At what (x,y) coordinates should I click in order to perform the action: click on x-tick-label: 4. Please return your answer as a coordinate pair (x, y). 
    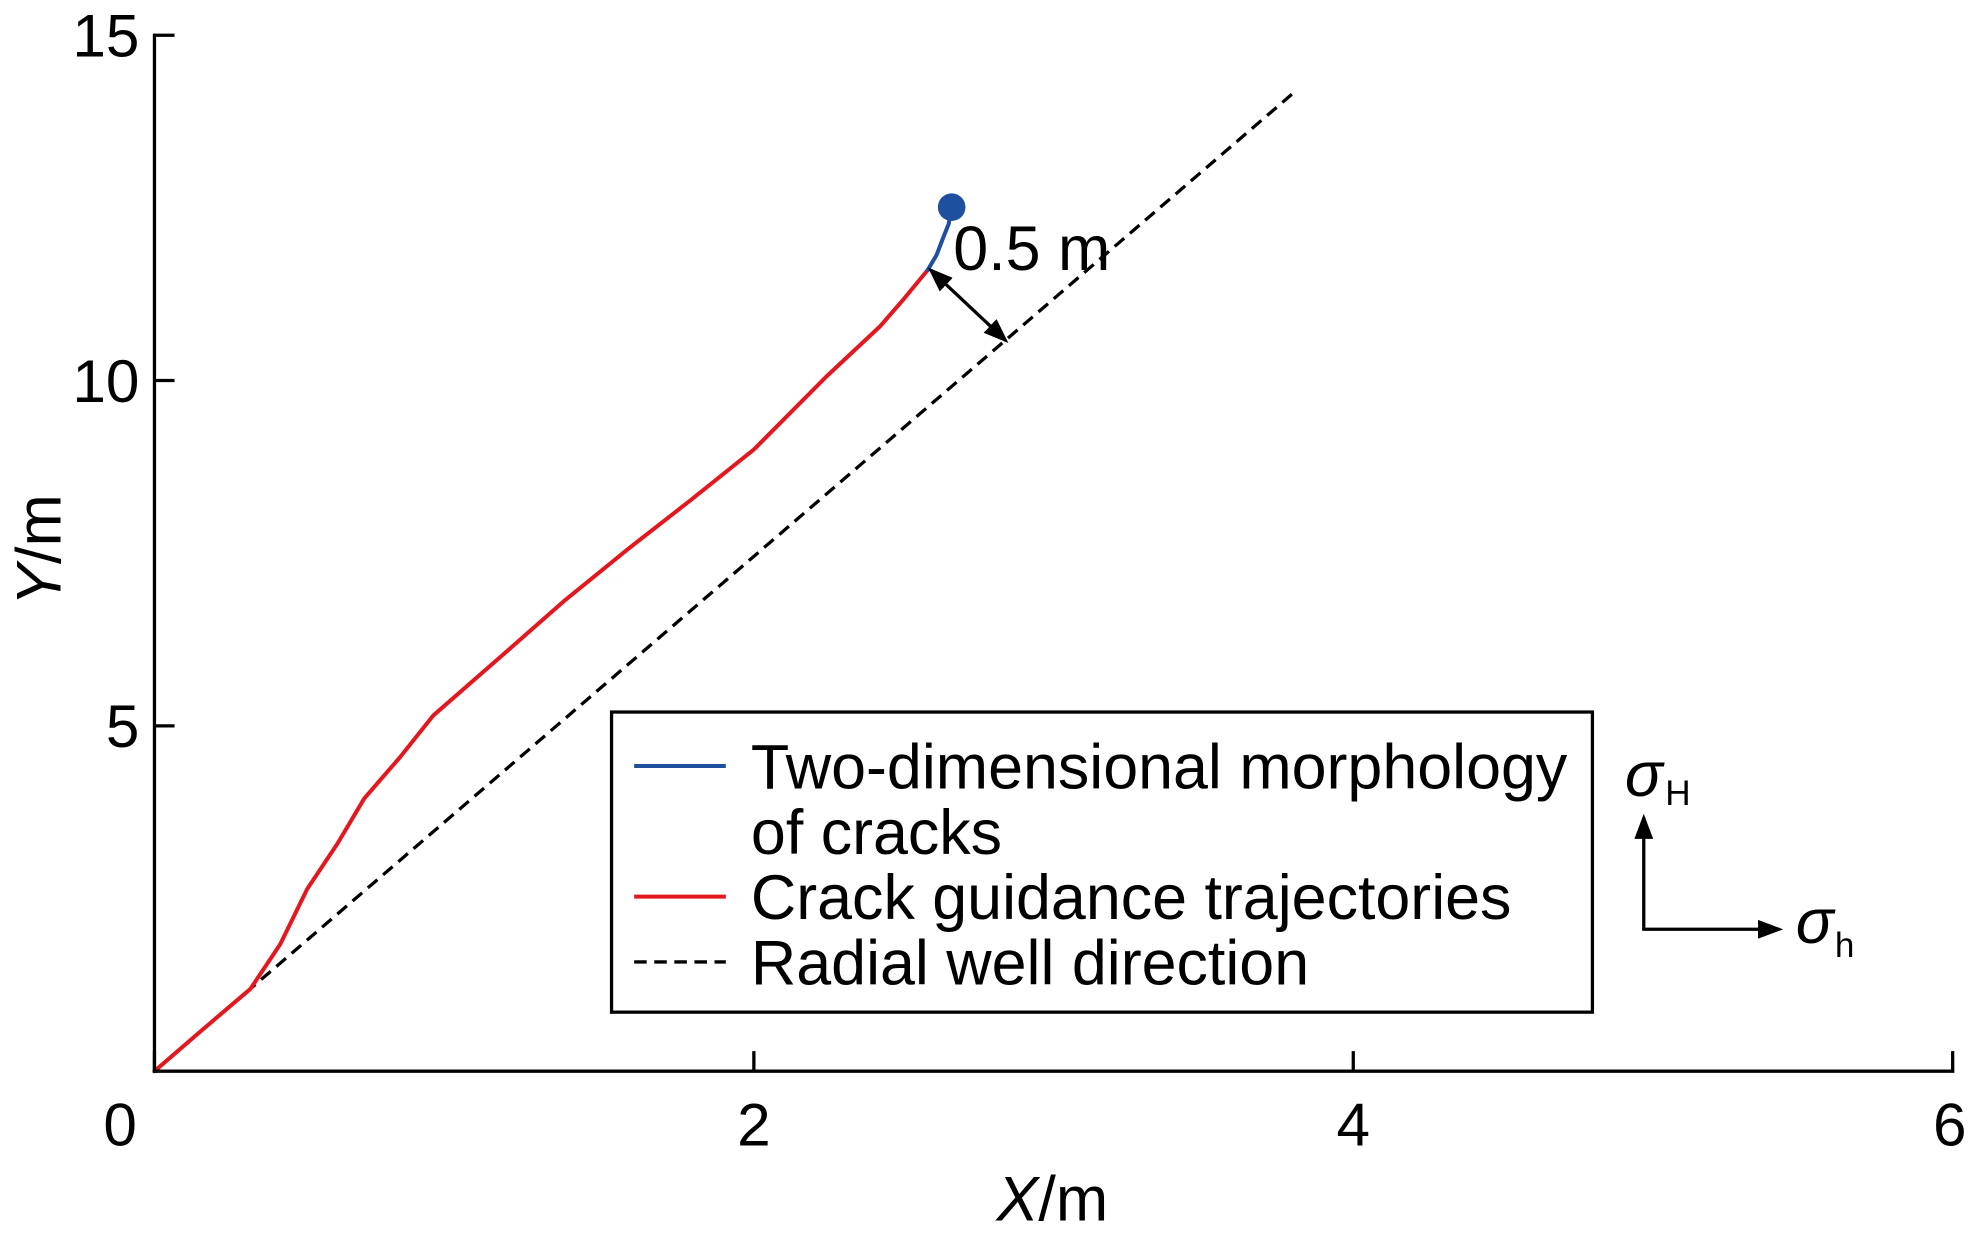
    Looking at the image, I should click on (1354, 1124).